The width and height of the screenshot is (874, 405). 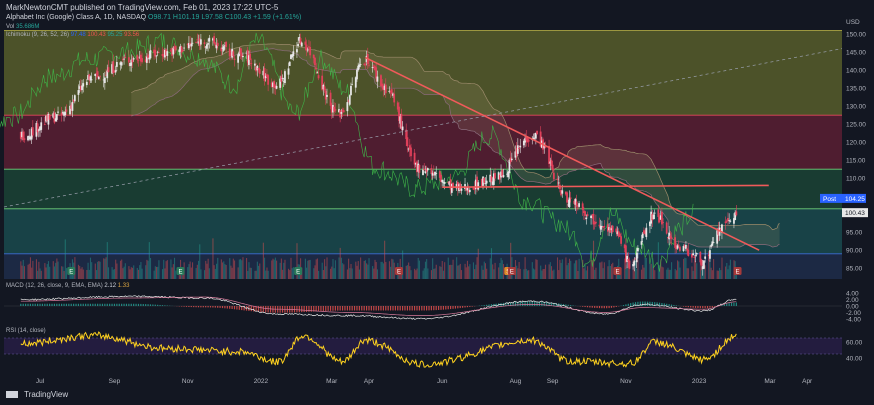 What do you see at coordinates (132, 35) in the screenshot?
I see `ichimoku-value-4: 93.56` at bounding box center [132, 35].